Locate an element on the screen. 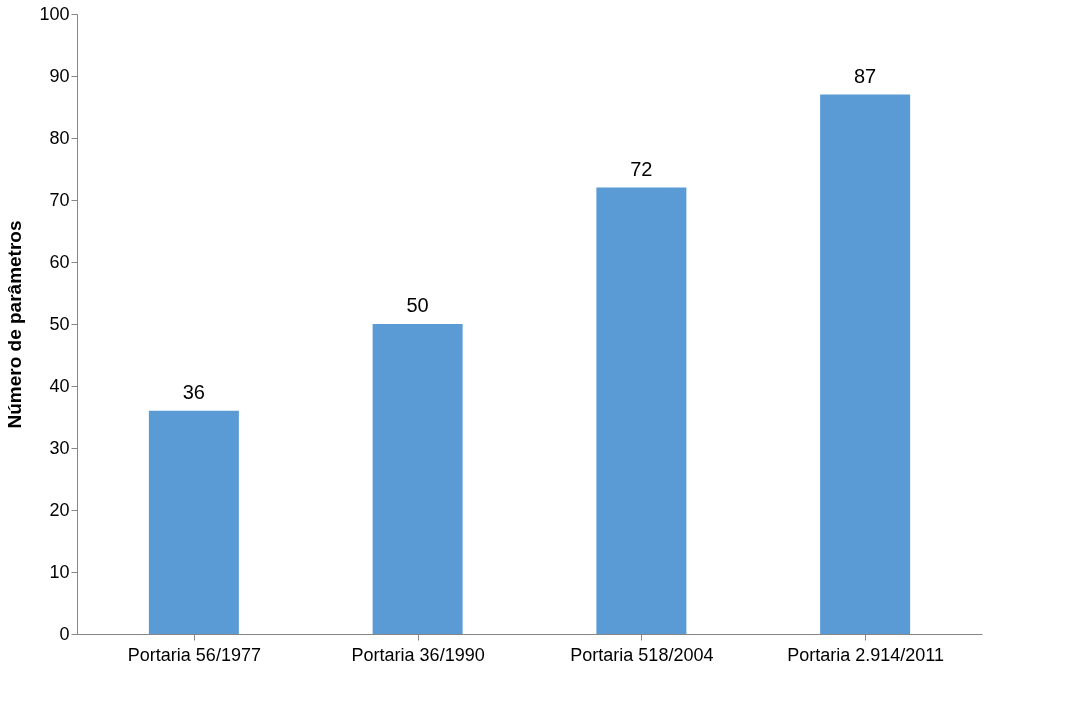 This screenshot has height=710, width=1067. data-label: 50 is located at coordinates (417, 305).